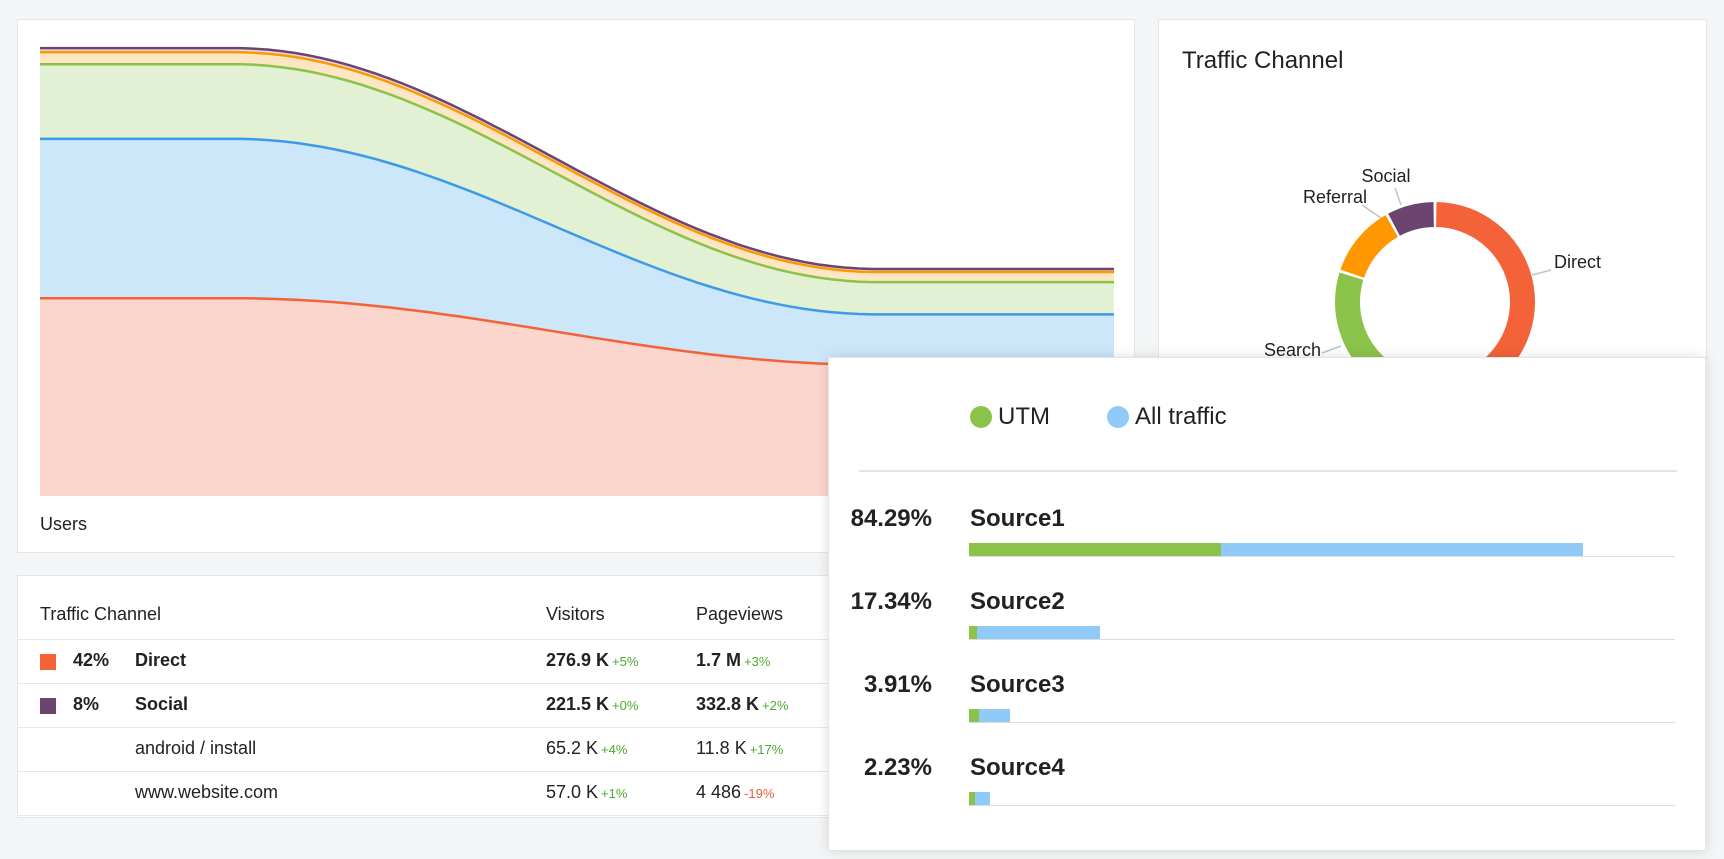 The image size is (1724, 859). What do you see at coordinates (207, 792) in the screenshot?
I see `channel-name: www.website.com` at bounding box center [207, 792].